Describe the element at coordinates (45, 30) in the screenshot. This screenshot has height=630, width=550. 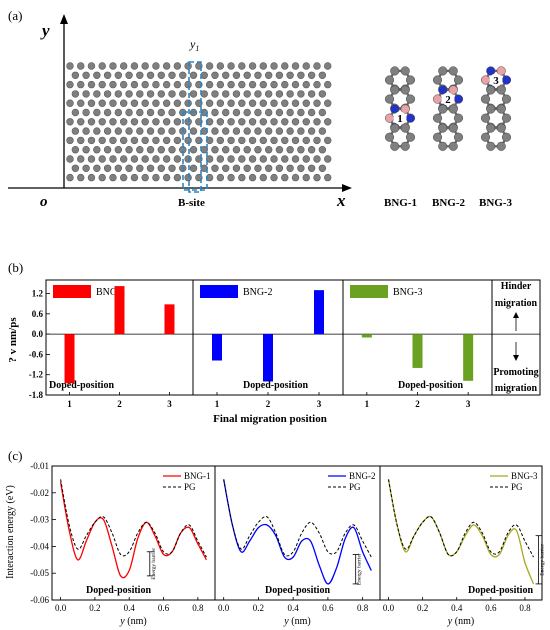
I see `y-axis-label: y` at that location.